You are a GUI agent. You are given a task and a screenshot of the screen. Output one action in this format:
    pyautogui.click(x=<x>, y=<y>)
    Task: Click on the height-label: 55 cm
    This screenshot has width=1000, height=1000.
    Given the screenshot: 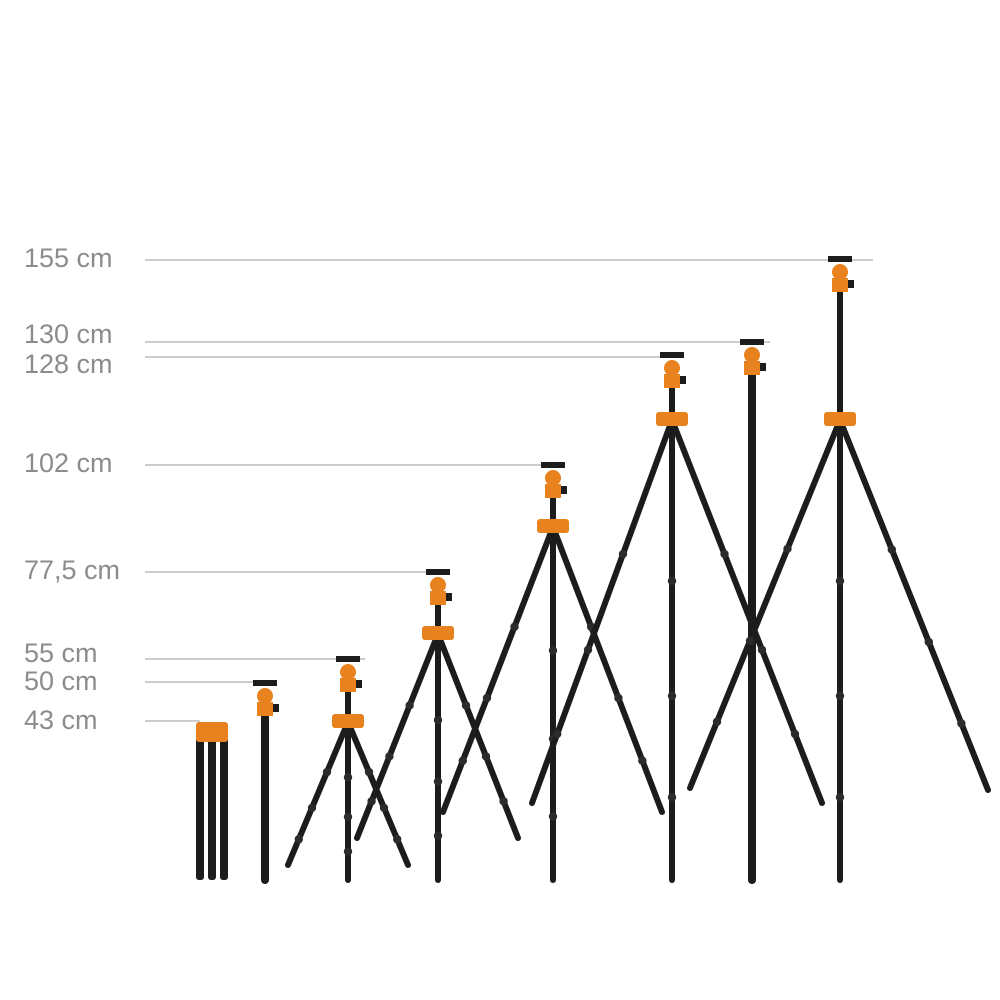 What is the action you would take?
    pyautogui.click(x=61, y=653)
    